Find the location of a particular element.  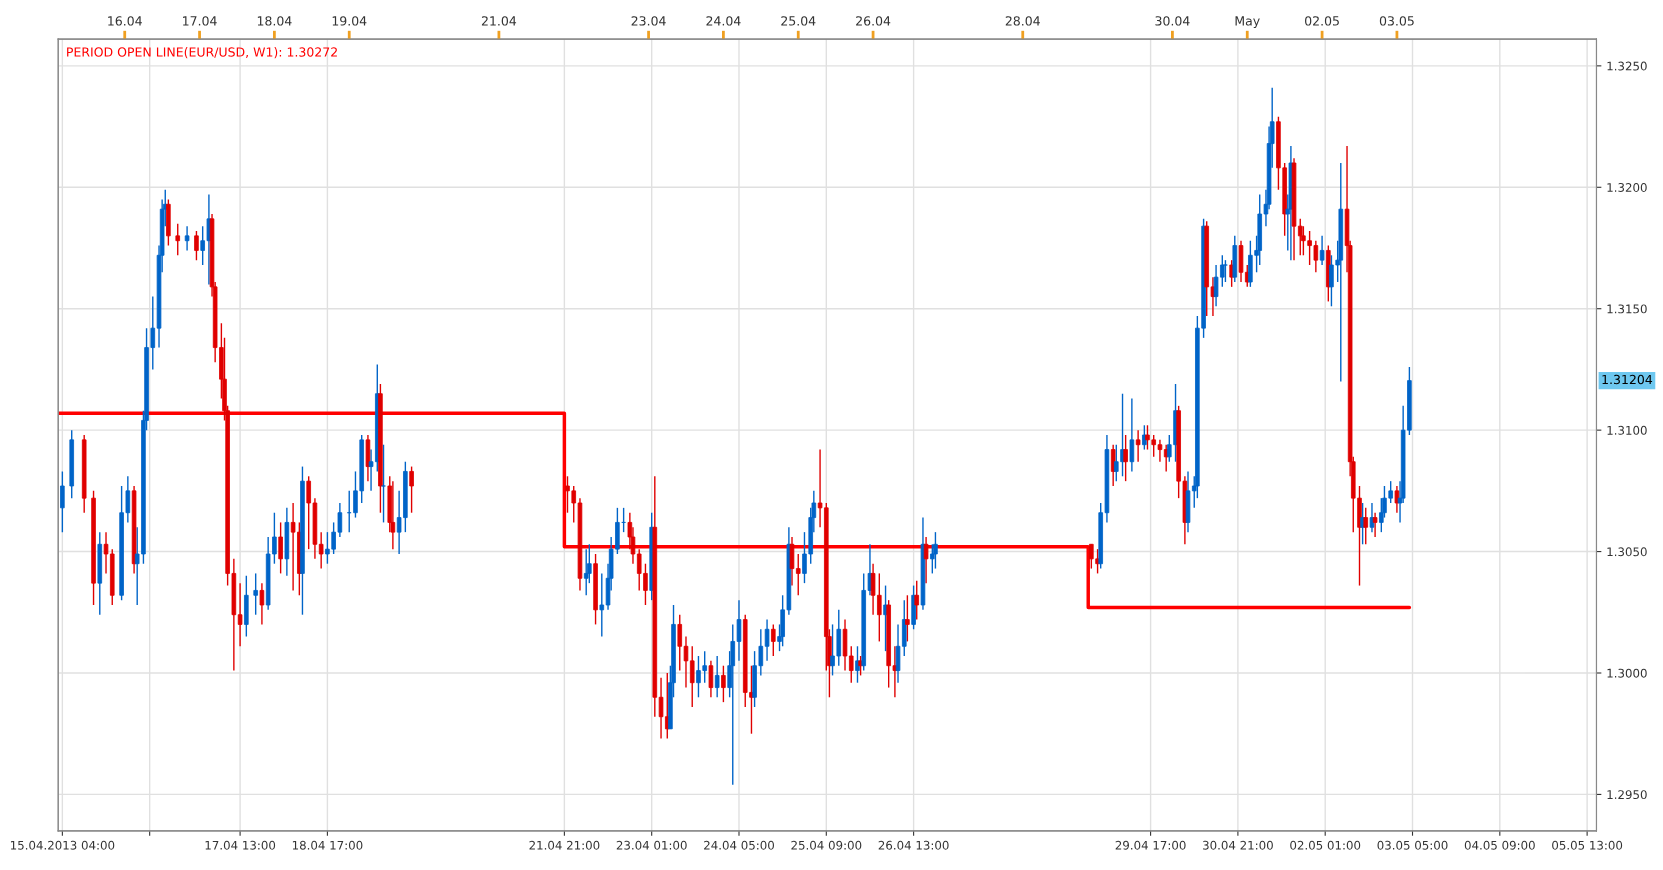

x-tick-label: 04.05 09:00 is located at coordinates (1499, 845).